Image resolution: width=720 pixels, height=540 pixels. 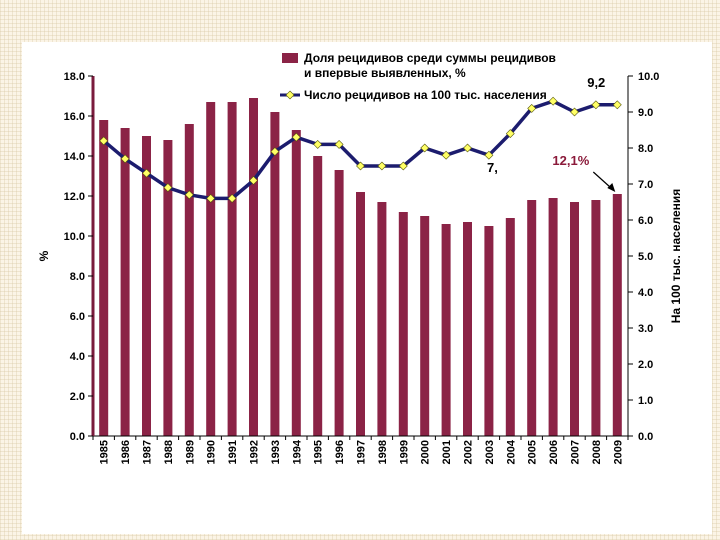 What do you see at coordinates (297, 451) in the screenshot?
I see `x-tick-label: 1994` at bounding box center [297, 451].